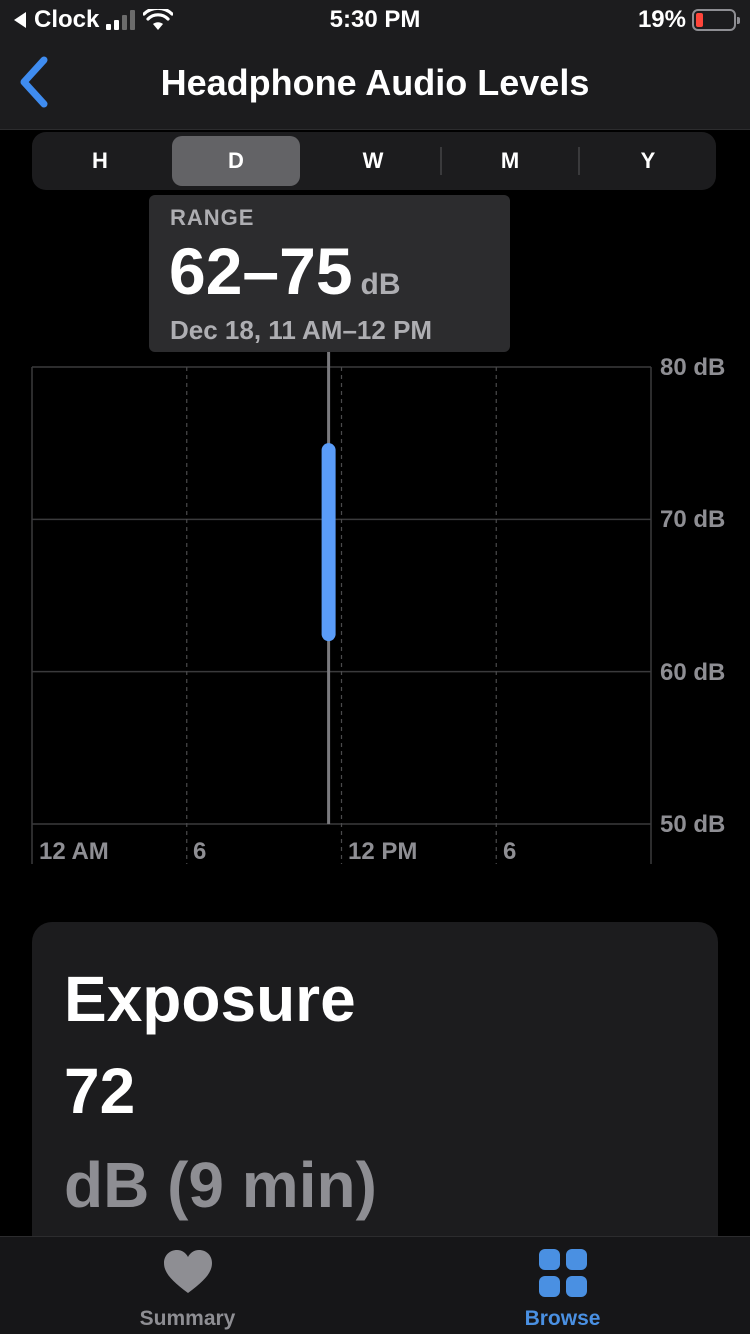 The width and height of the screenshot is (750, 1334). Describe the element at coordinates (212, 217) in the screenshot. I see `tooltip-label: RANGE` at that location.